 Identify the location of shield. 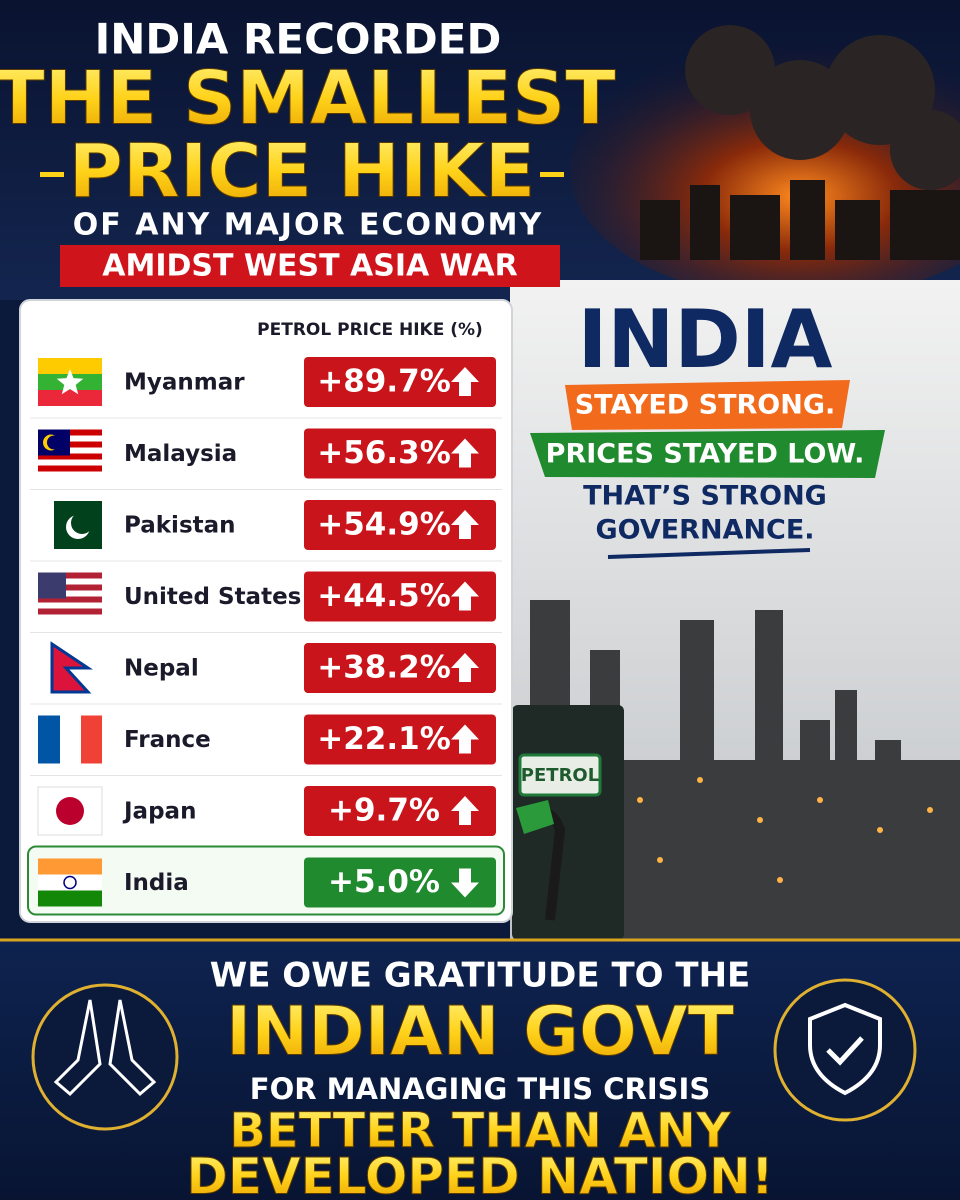
(845, 1049).